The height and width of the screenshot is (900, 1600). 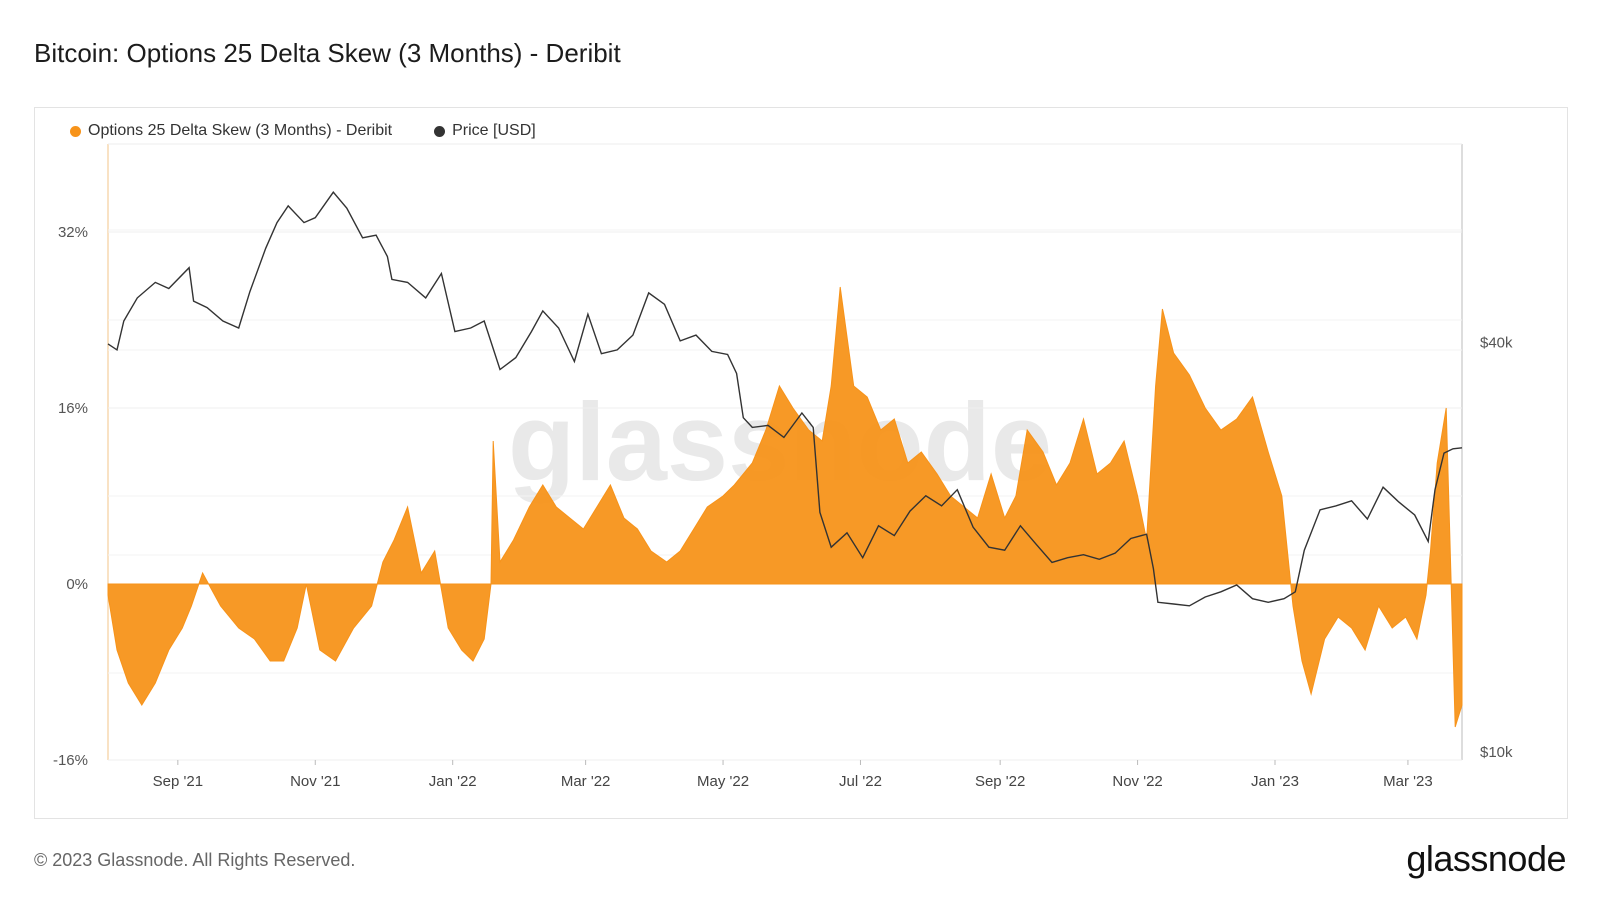 What do you see at coordinates (178, 781) in the screenshot?
I see `x-tick-label: Sep '21` at bounding box center [178, 781].